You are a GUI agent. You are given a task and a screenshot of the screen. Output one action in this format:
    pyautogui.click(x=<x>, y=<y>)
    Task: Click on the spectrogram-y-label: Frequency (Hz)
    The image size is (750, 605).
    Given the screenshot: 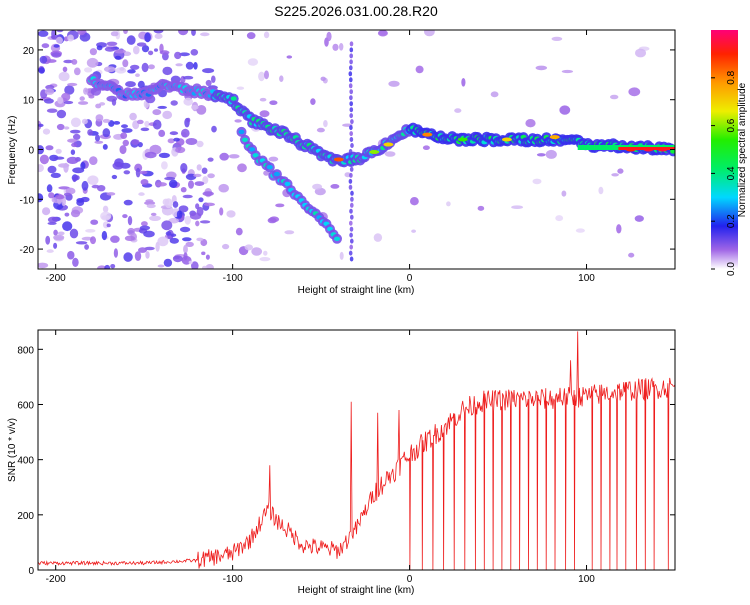 What is the action you would take?
    pyautogui.click(x=12, y=150)
    